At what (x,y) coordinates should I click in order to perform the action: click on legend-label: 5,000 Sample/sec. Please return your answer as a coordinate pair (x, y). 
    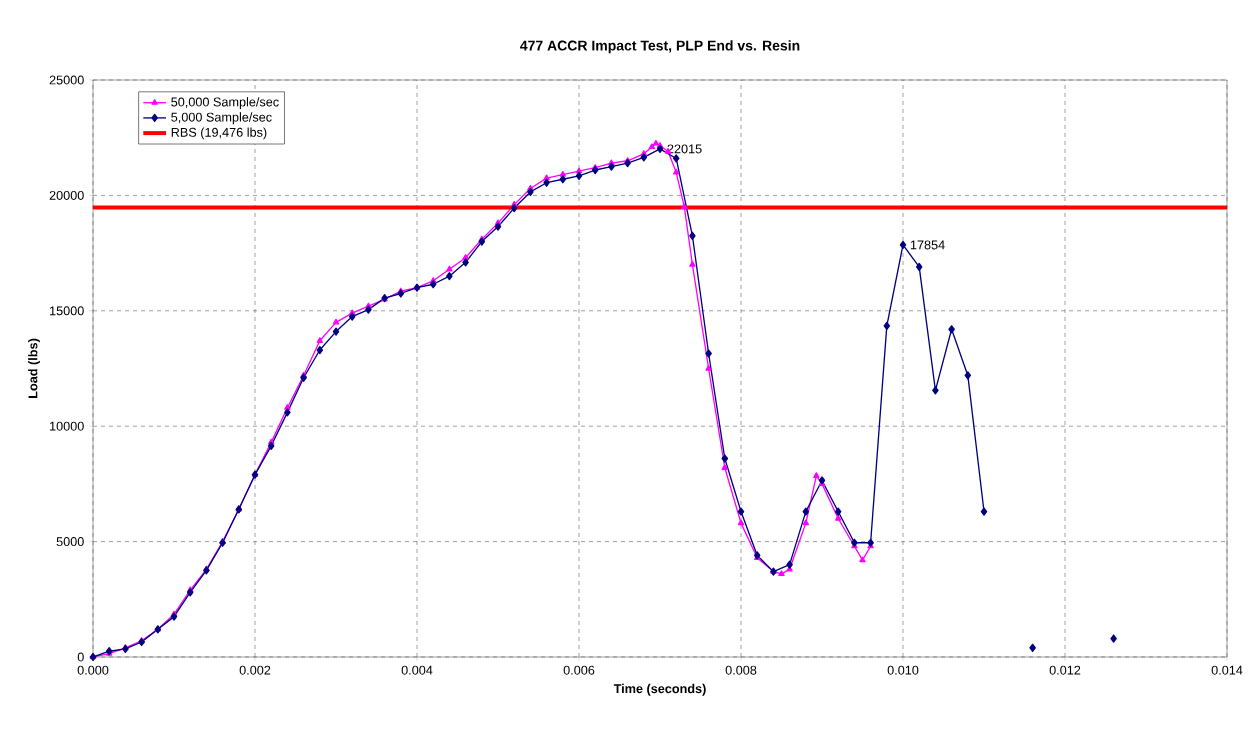
    Looking at the image, I should click on (221, 118).